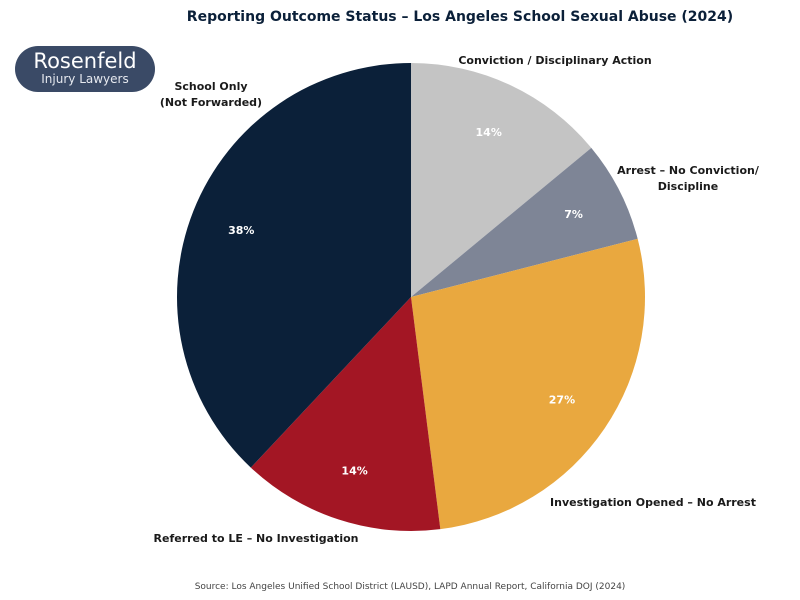 This screenshot has width=800, height=600. Describe the element at coordinates (85, 79) in the screenshot. I see `logo-line2: Injury Lawyers` at that location.